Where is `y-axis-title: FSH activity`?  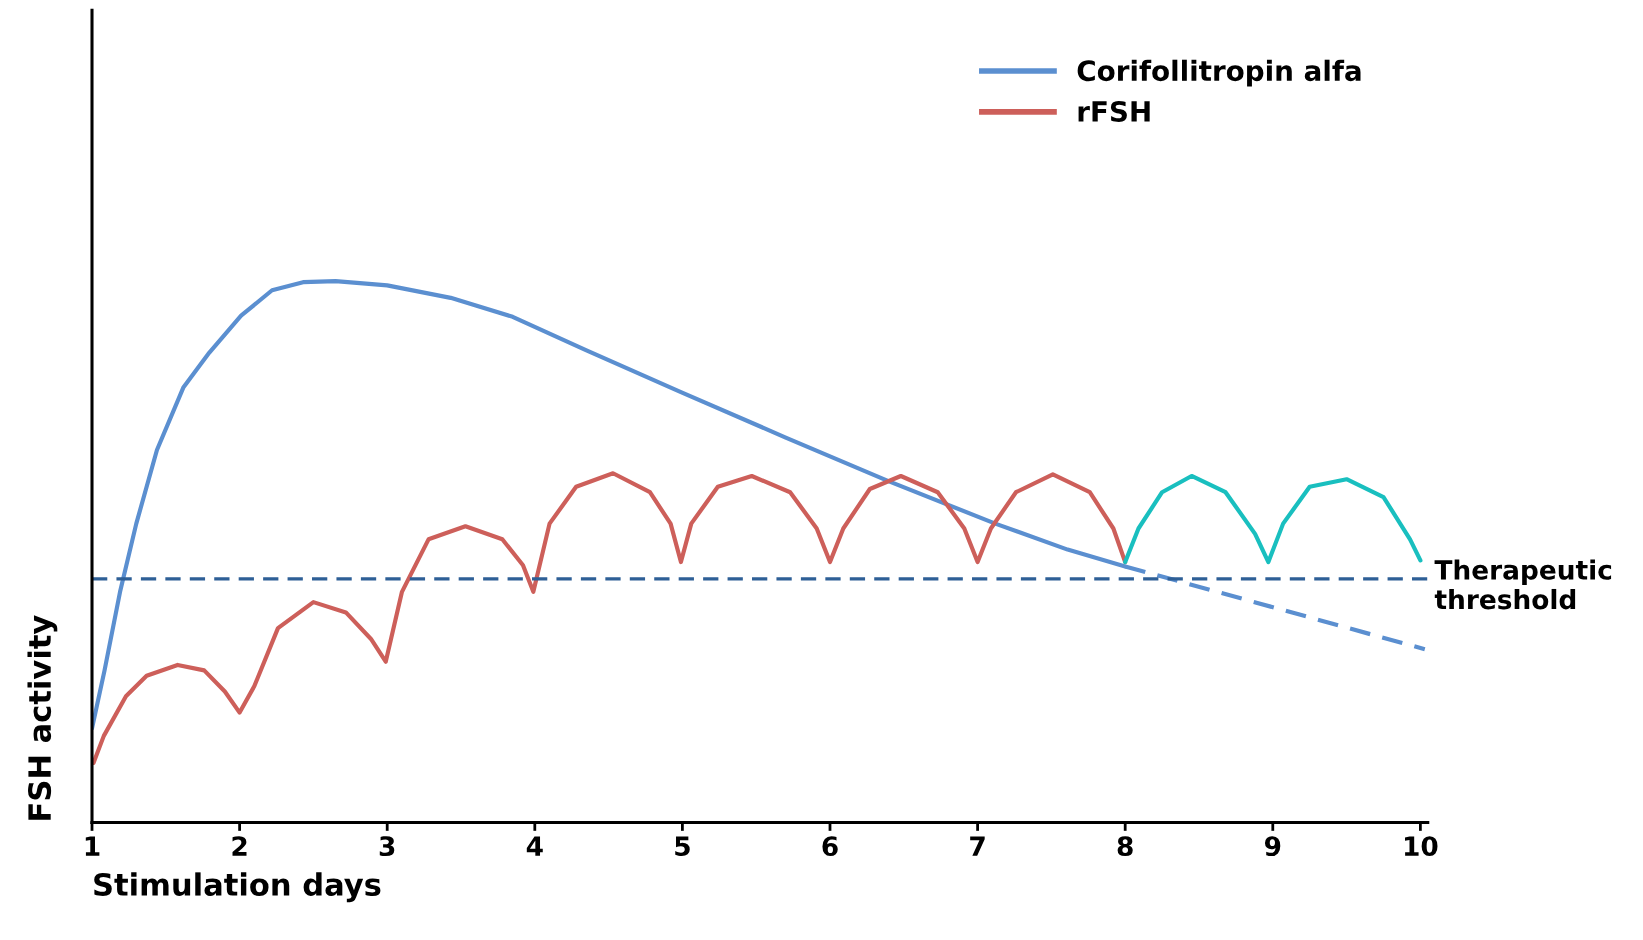 y-axis-title: FSH activity is located at coordinates (42, 717).